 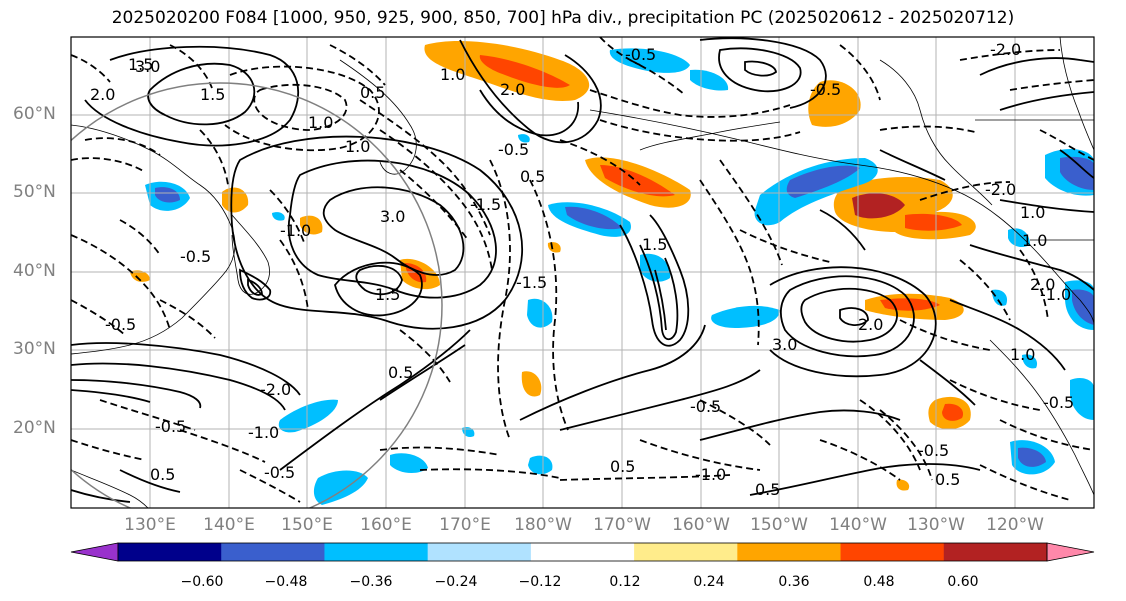 I want to click on lon-label: 160°W, so click(x=701, y=525).